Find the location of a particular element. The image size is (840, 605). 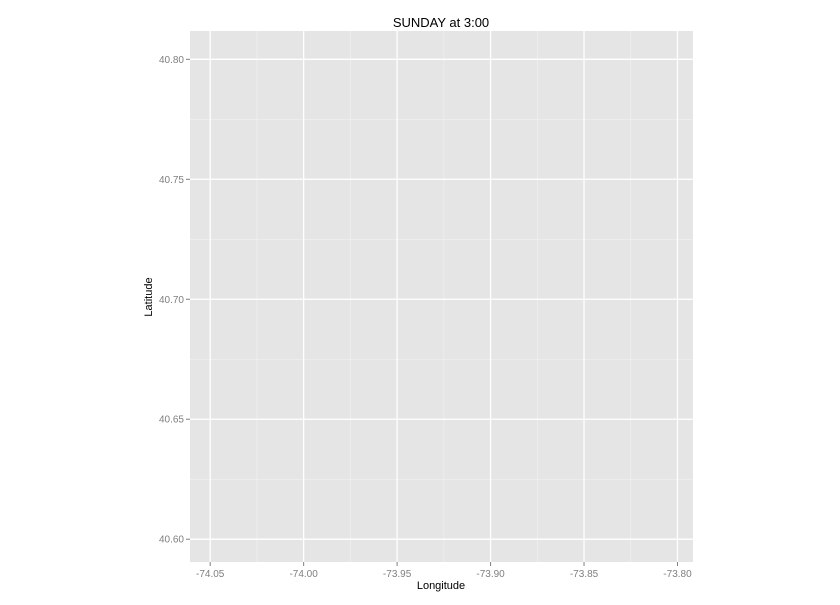

x-axis: -74.05 -74.00 -73.95 -73.90 -73.85 -73.80 is located at coordinates (444, 571).